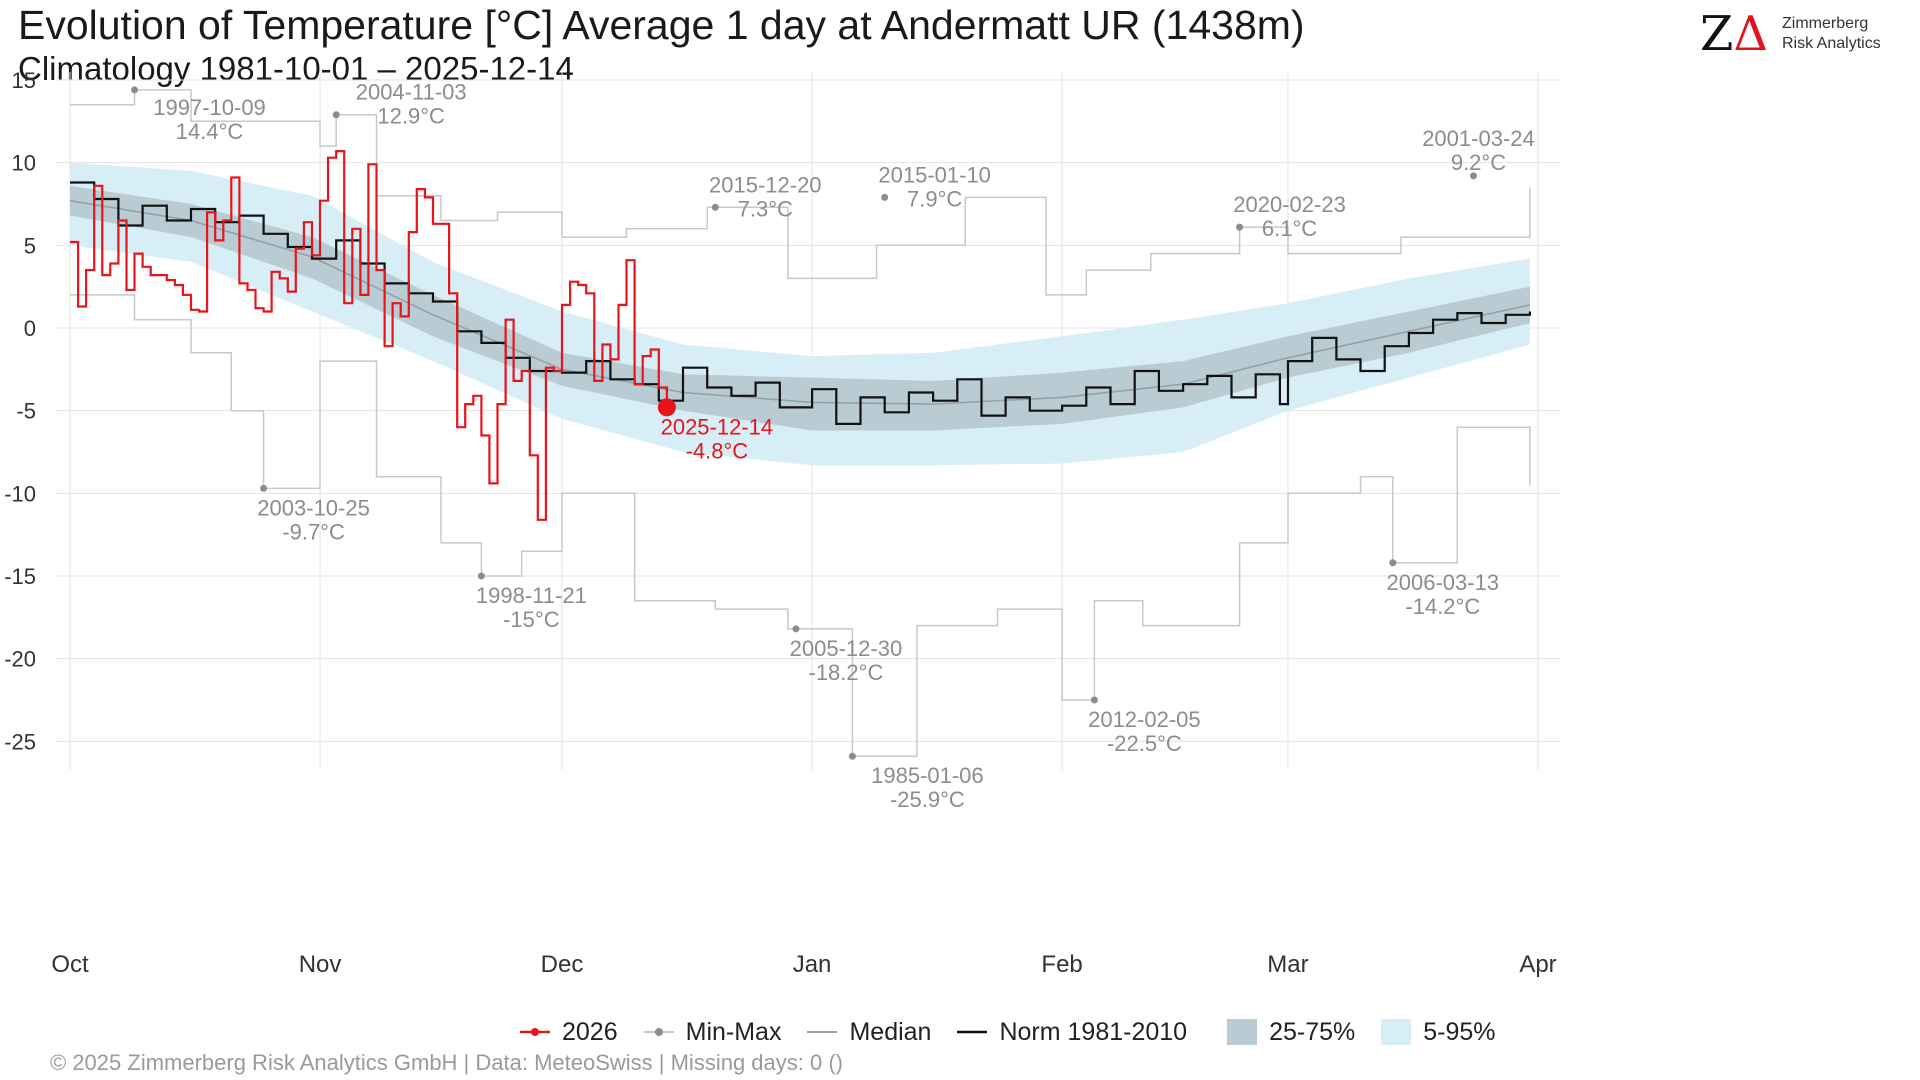  Describe the element at coordinates (1312, 1031) in the screenshot. I see `legend-label: 25-75%` at that location.